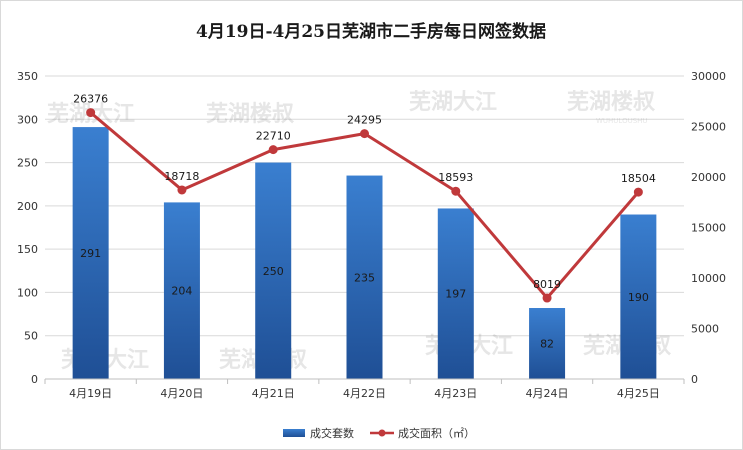 Image resolution: width=743 pixels, height=450 pixels. What do you see at coordinates (27, 206) in the screenshot?
I see `y-left-tick-label: 200` at bounding box center [27, 206].